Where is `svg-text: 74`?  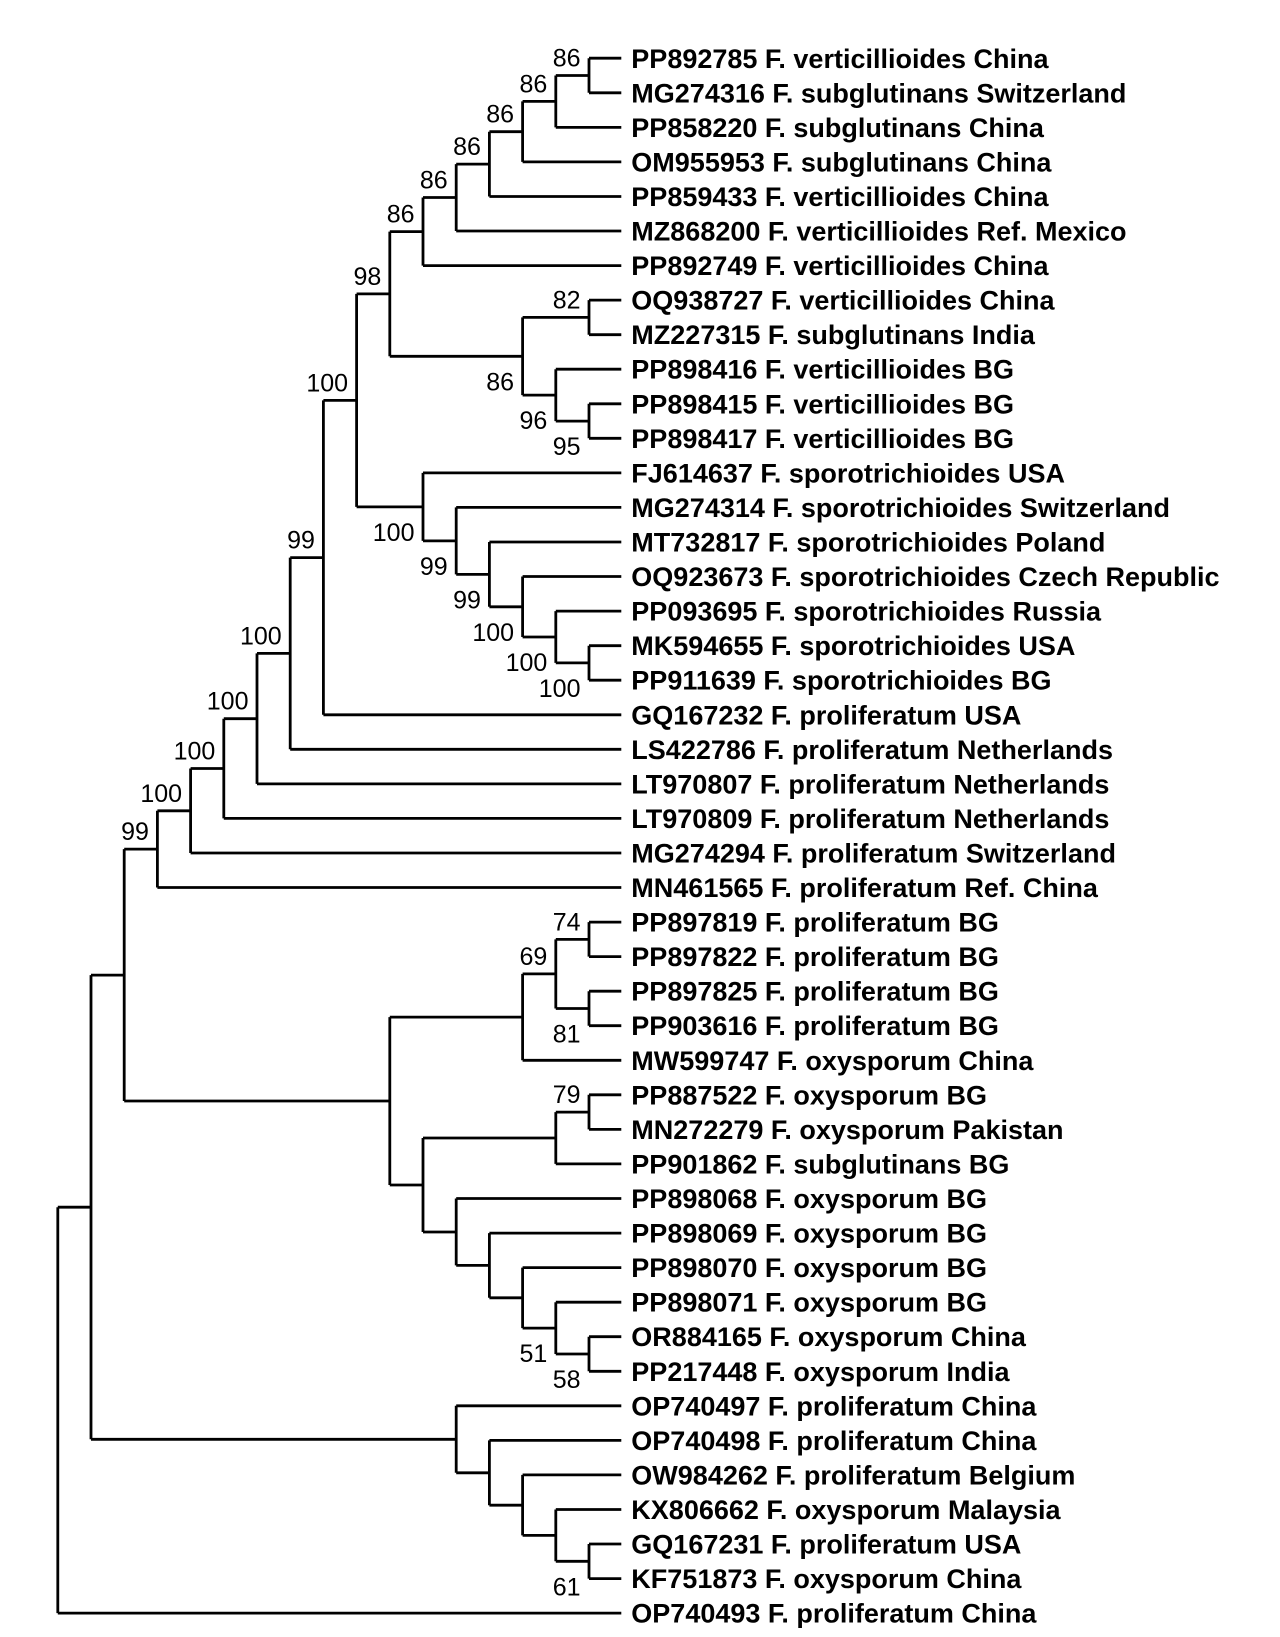
svg-text: 74 is located at coordinates (567, 922).